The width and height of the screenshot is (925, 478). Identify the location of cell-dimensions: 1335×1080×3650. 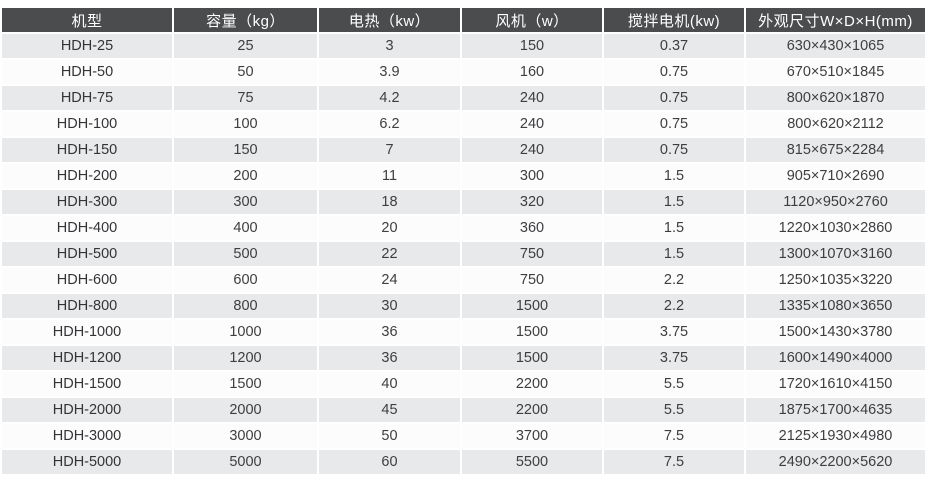
(834, 306).